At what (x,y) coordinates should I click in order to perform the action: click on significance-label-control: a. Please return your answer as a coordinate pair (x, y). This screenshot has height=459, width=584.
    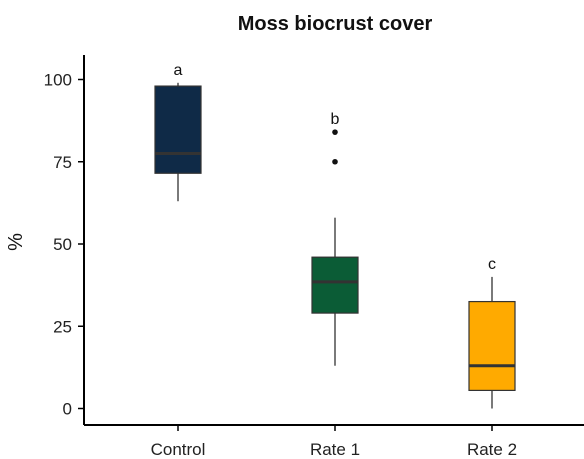
    Looking at the image, I should click on (178, 70).